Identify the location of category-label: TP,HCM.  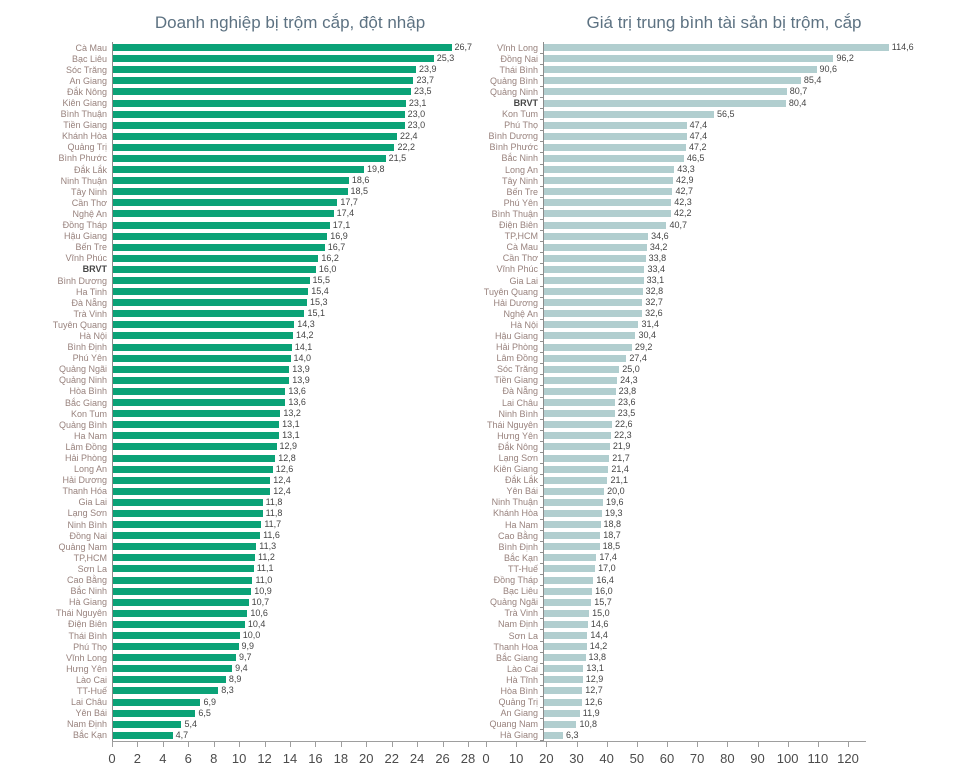
(90, 557).